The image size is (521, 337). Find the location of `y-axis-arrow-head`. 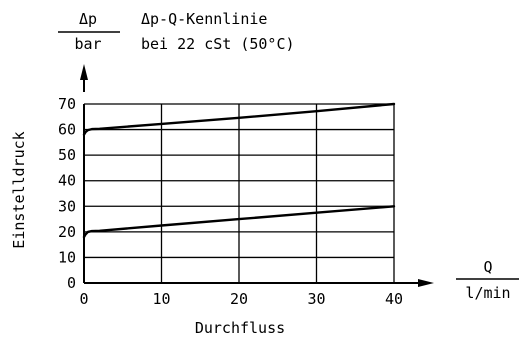

y-axis-arrow-head is located at coordinates (84, 72).